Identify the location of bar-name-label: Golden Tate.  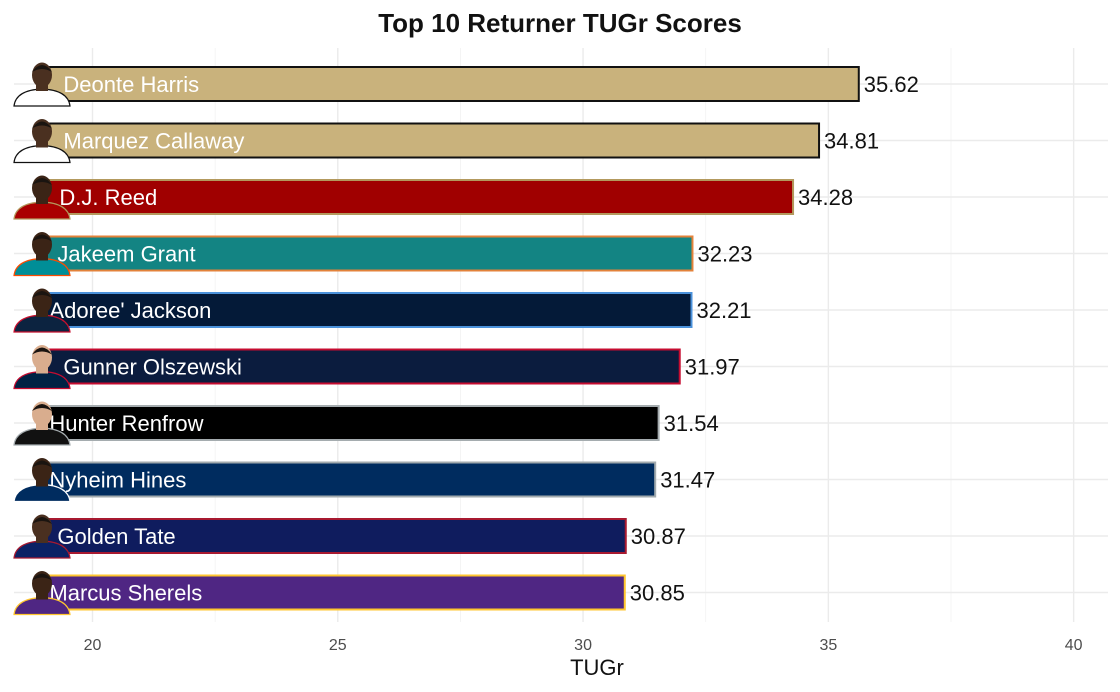
(116, 536).